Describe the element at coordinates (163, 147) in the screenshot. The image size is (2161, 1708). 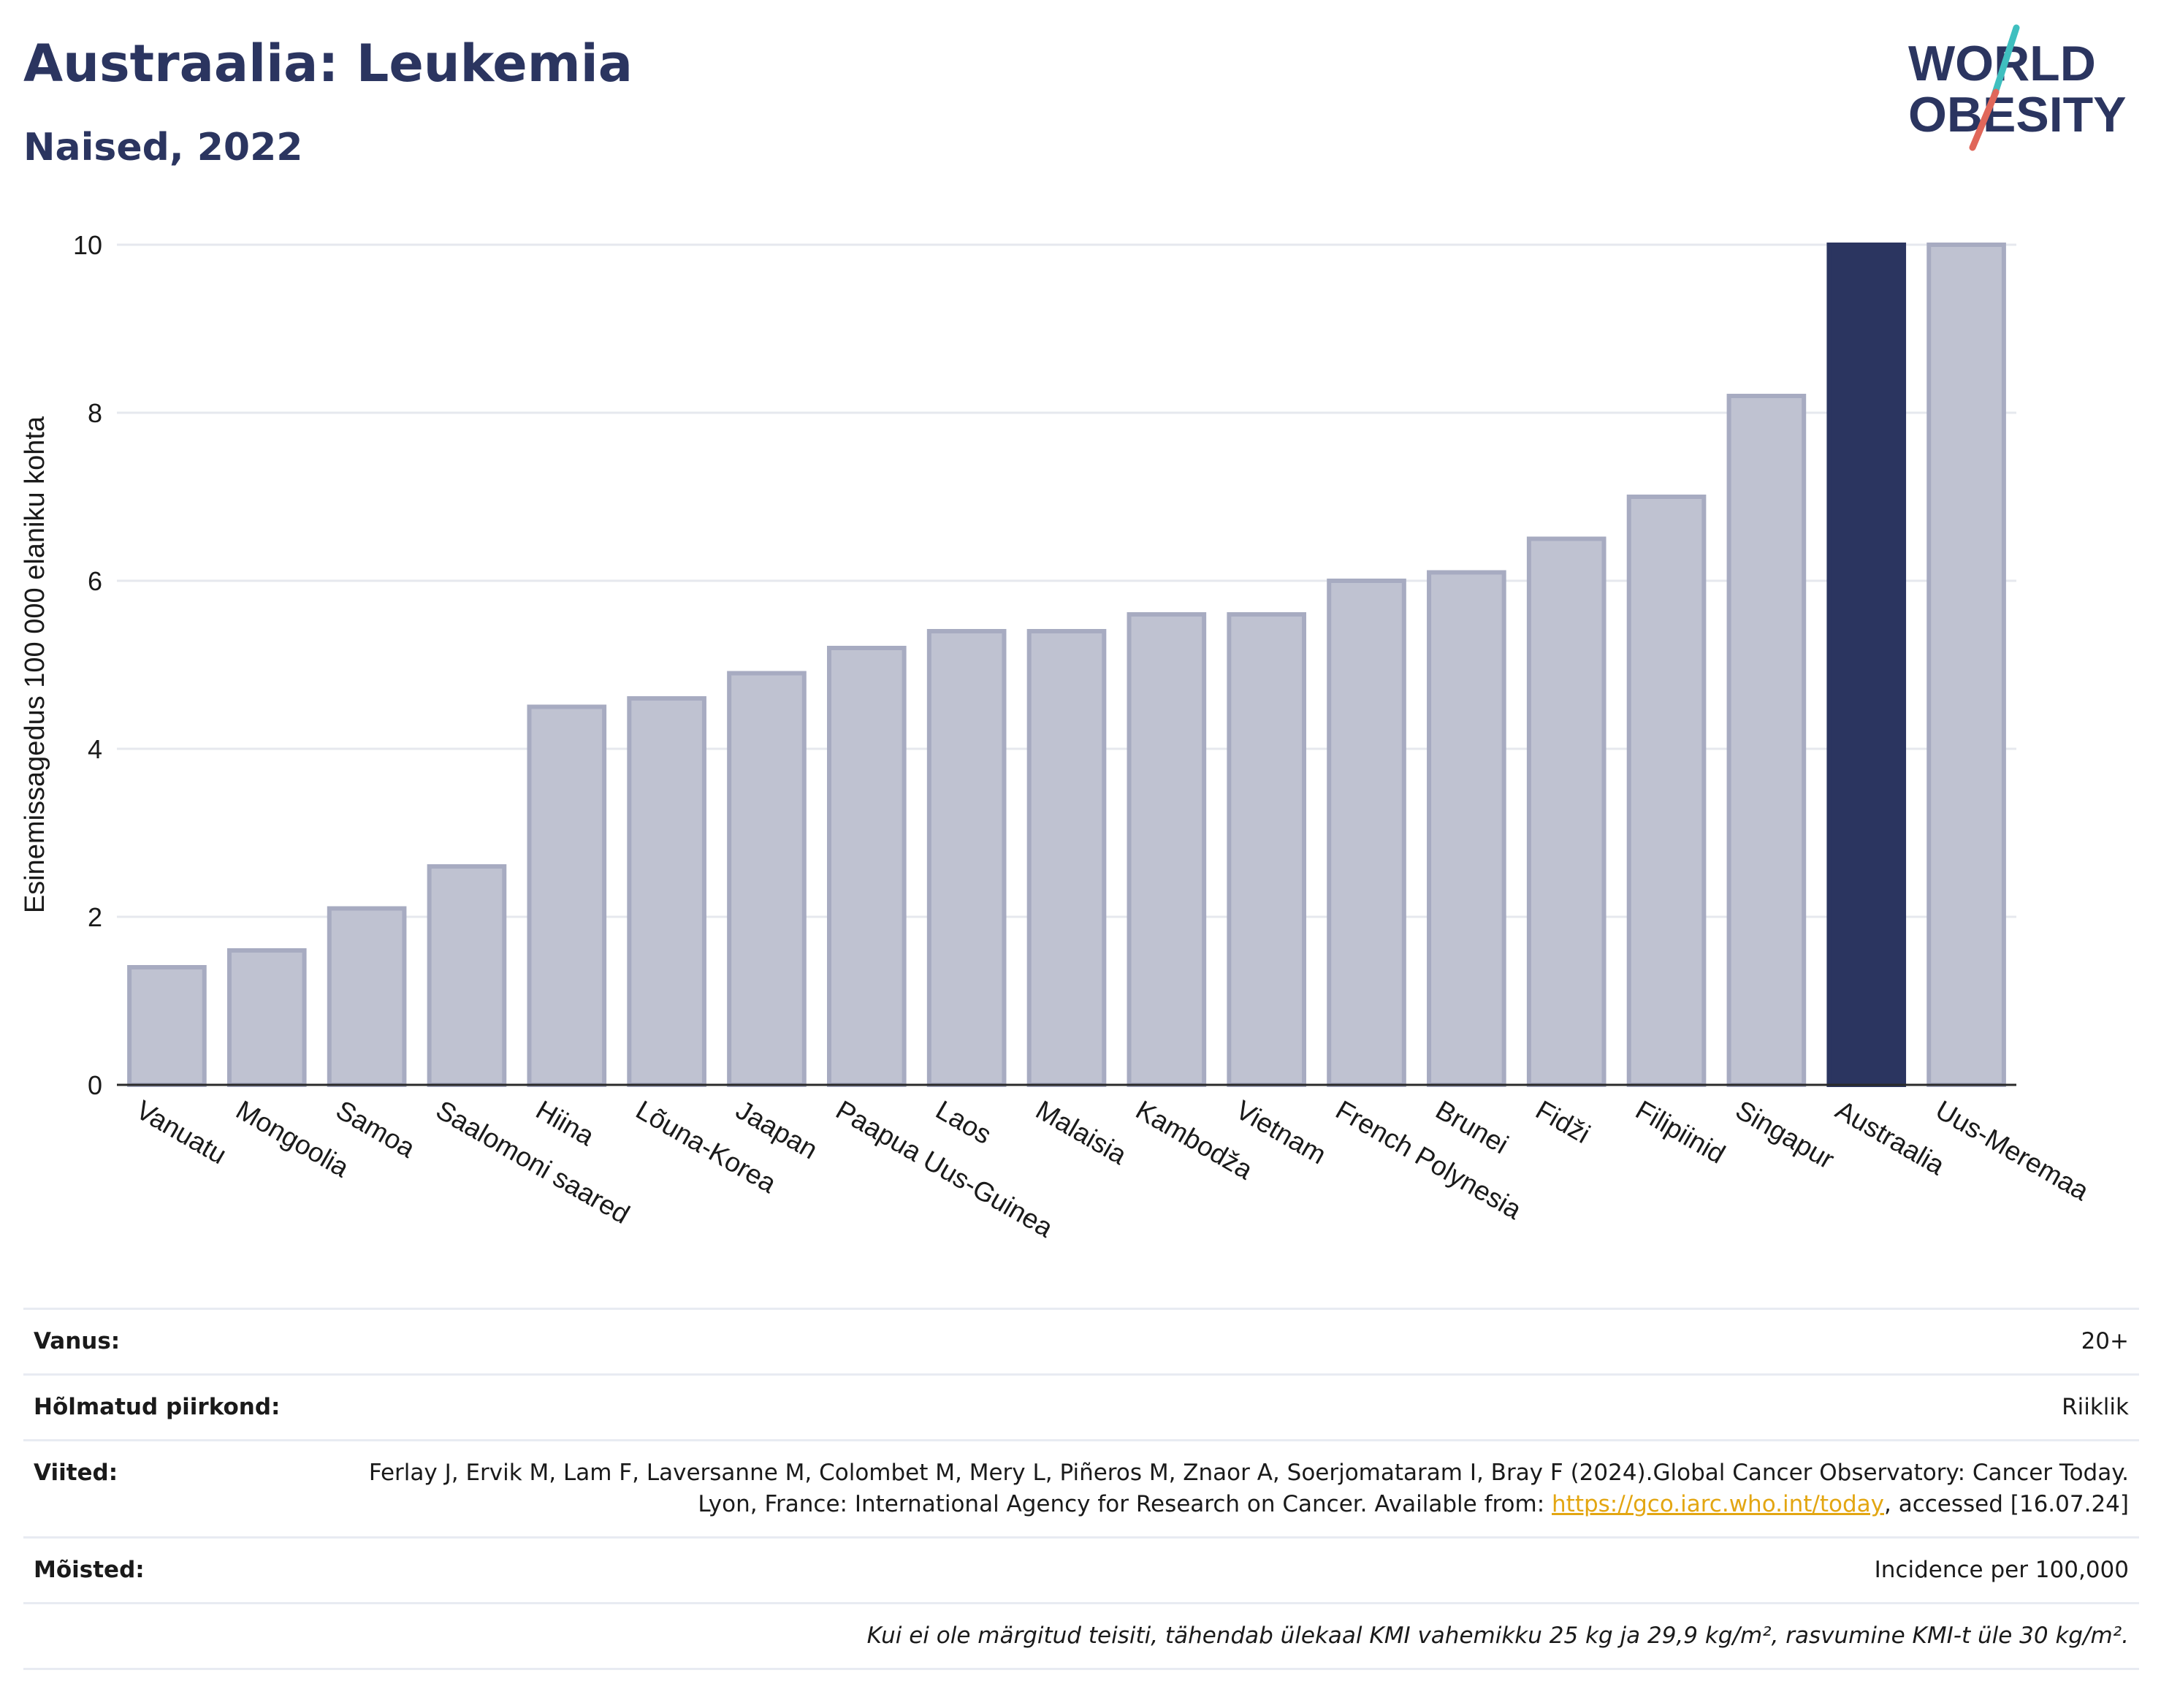
I see `page-subtitle: Naised, 2022` at that location.